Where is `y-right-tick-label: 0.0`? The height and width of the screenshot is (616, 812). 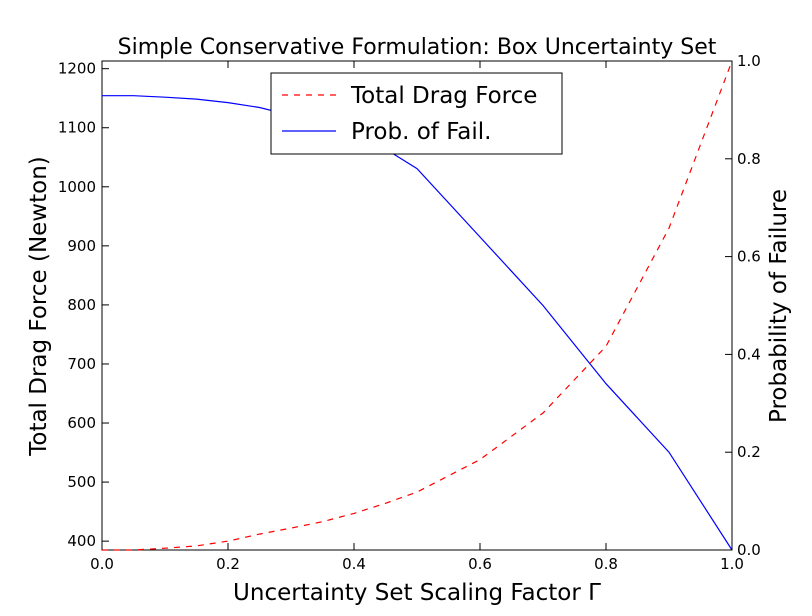
y-right-tick-label: 0.0 is located at coordinates (749, 550).